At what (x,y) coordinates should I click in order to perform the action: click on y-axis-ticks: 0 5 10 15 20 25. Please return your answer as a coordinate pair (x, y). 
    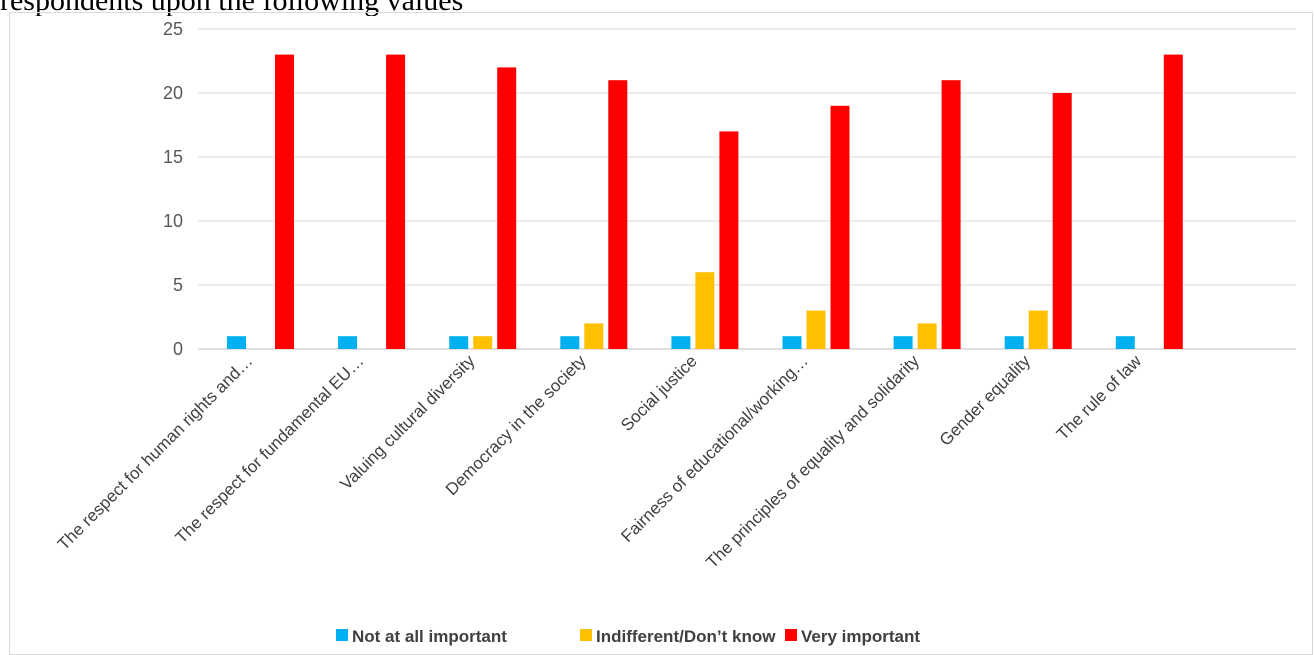
    Looking at the image, I should click on (173, 189).